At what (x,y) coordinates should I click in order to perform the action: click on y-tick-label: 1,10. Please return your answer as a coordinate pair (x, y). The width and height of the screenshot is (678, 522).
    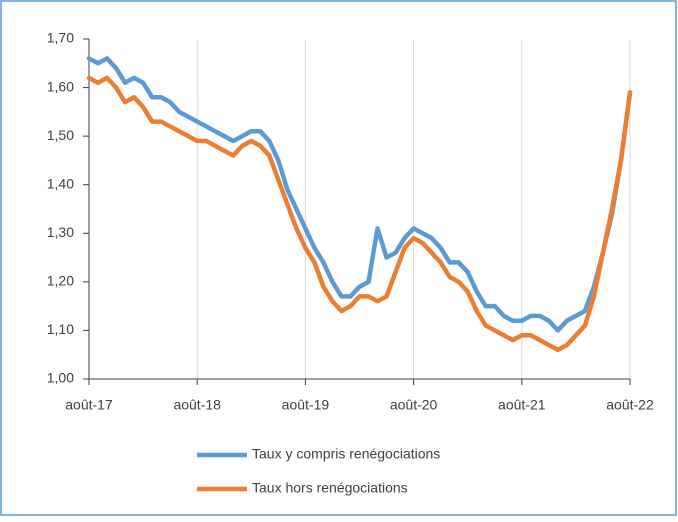
    Looking at the image, I should click on (60, 329).